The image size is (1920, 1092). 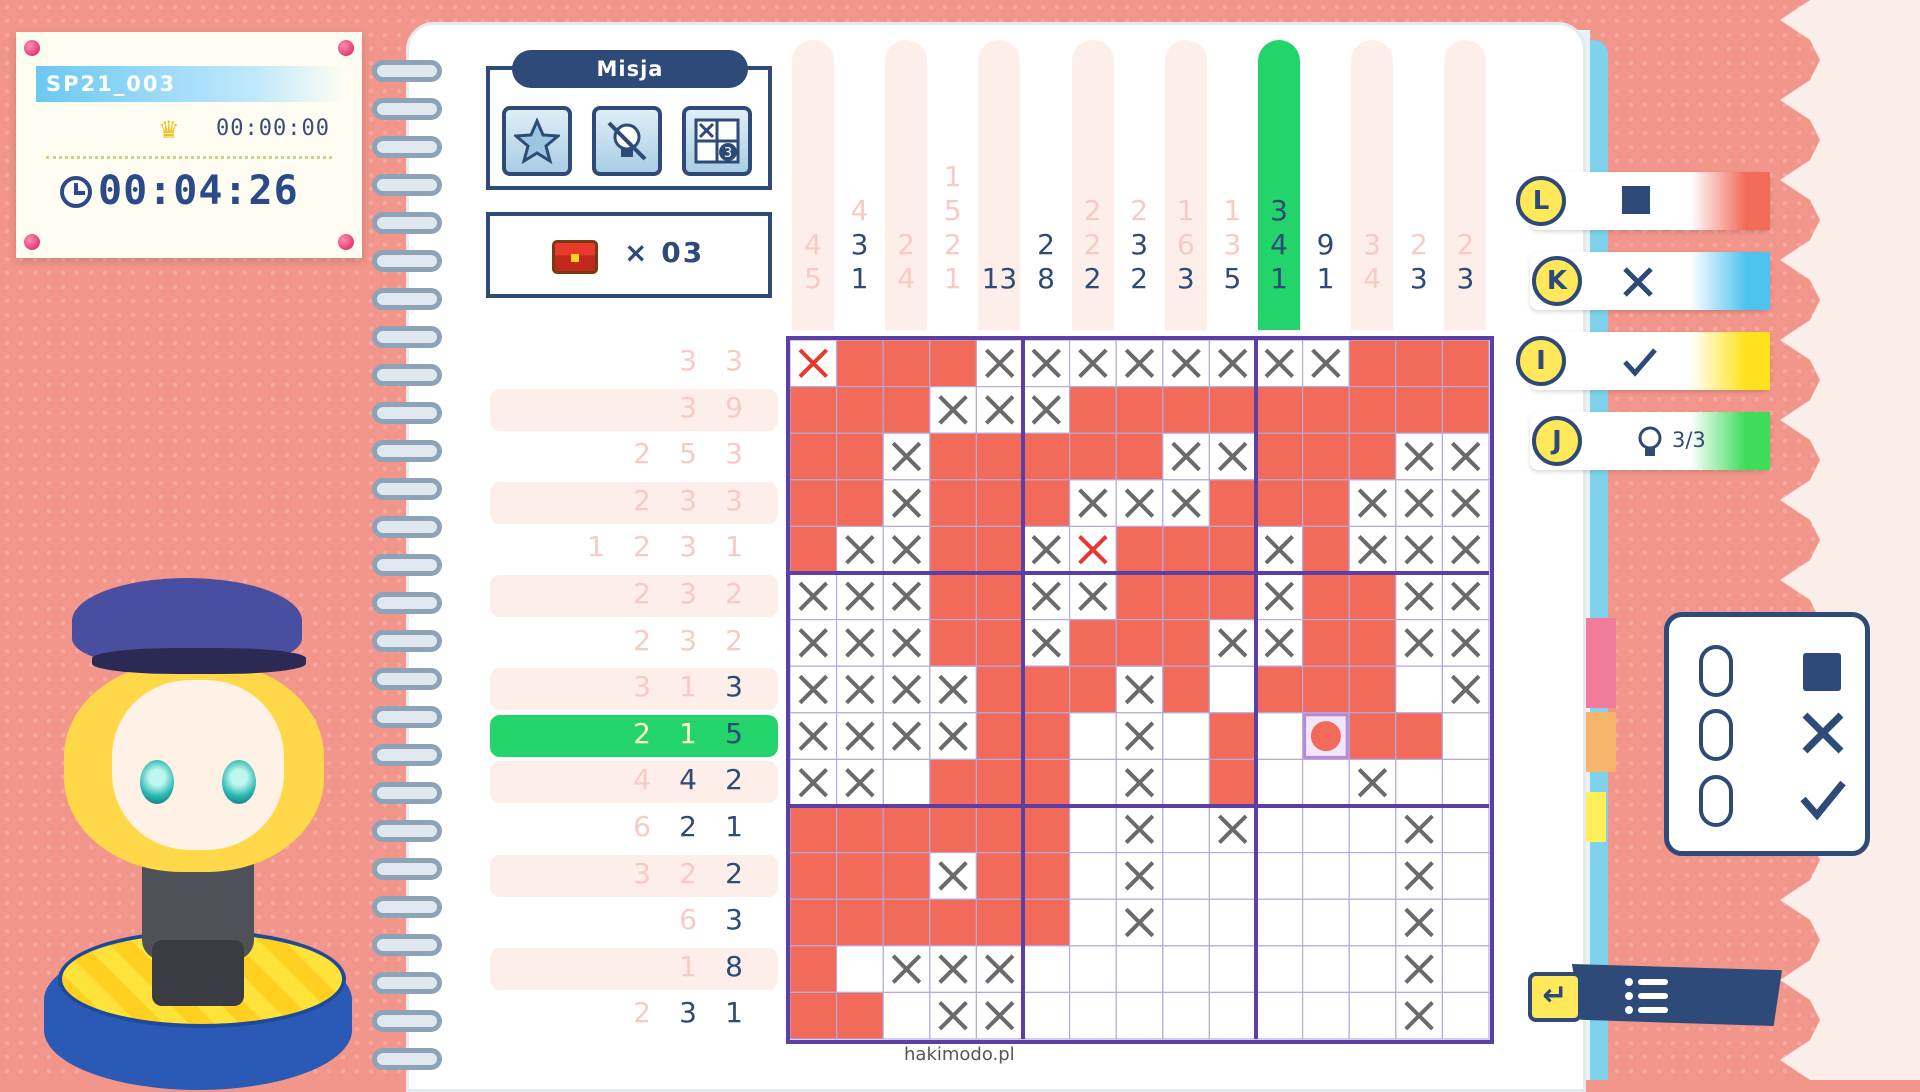 I want to click on menu-button, so click(x=1677, y=995).